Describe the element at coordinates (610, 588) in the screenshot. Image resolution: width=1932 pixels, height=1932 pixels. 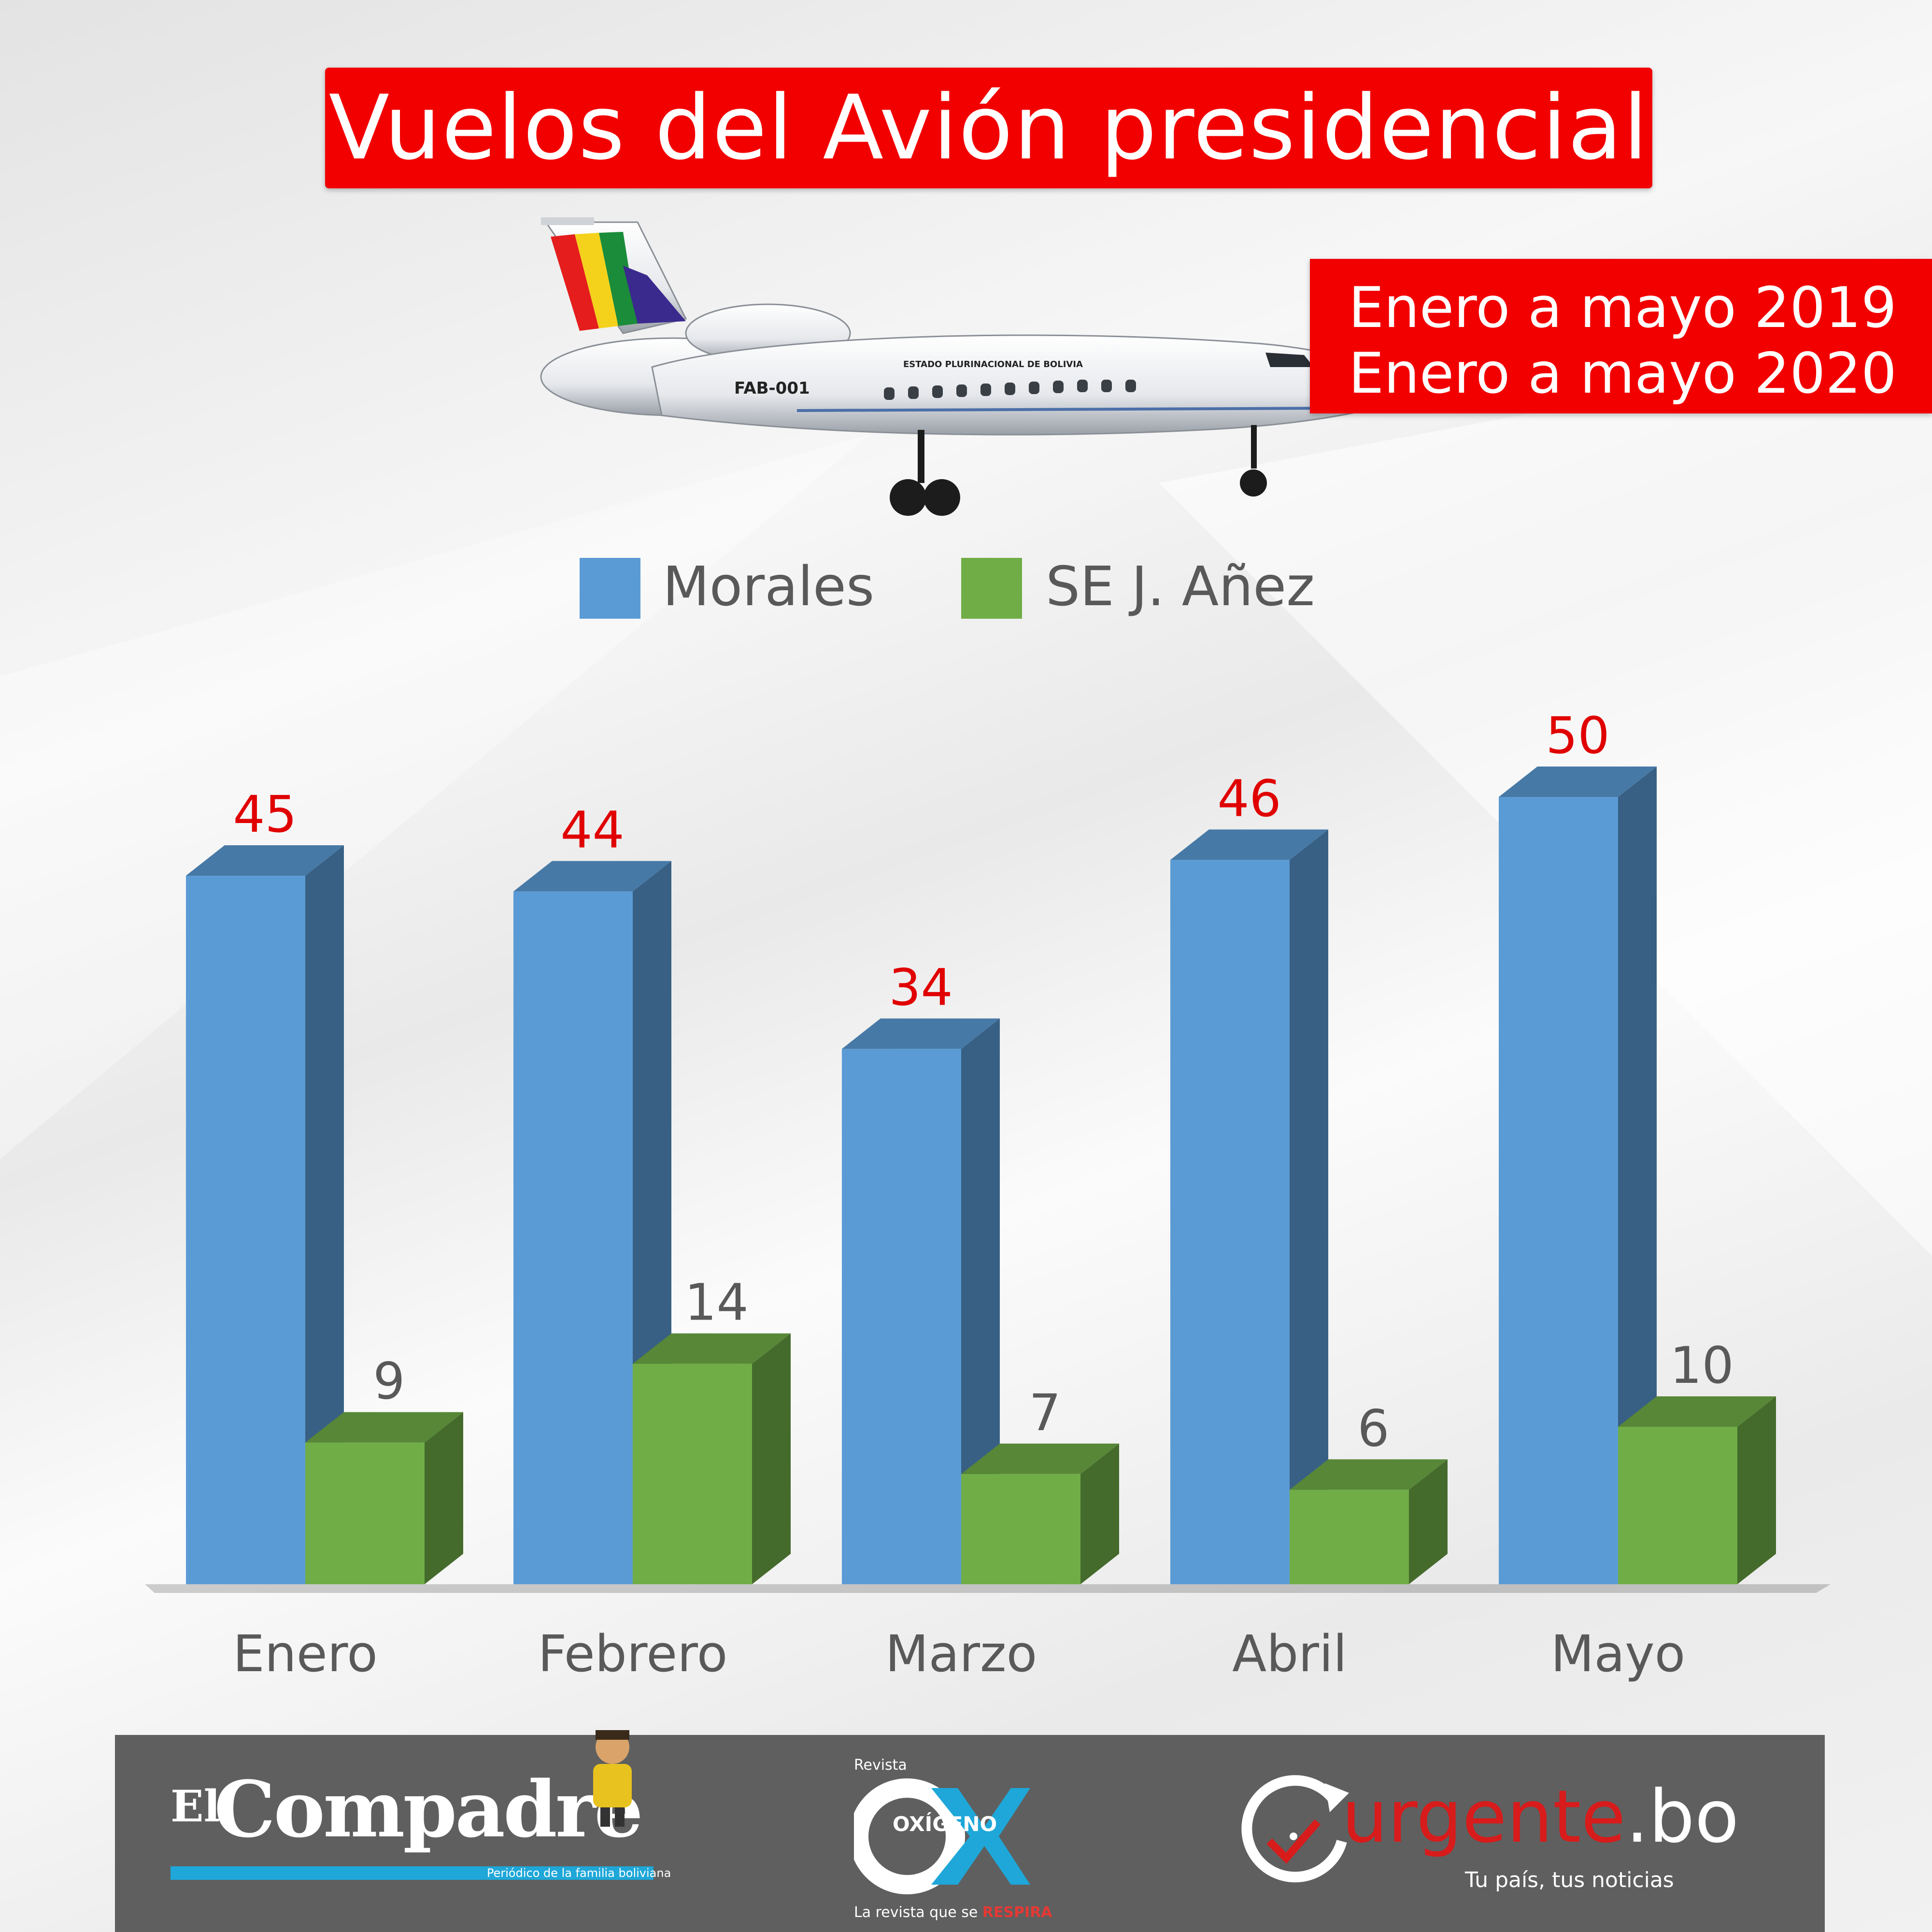
I see `legend-swatch-morales` at that location.